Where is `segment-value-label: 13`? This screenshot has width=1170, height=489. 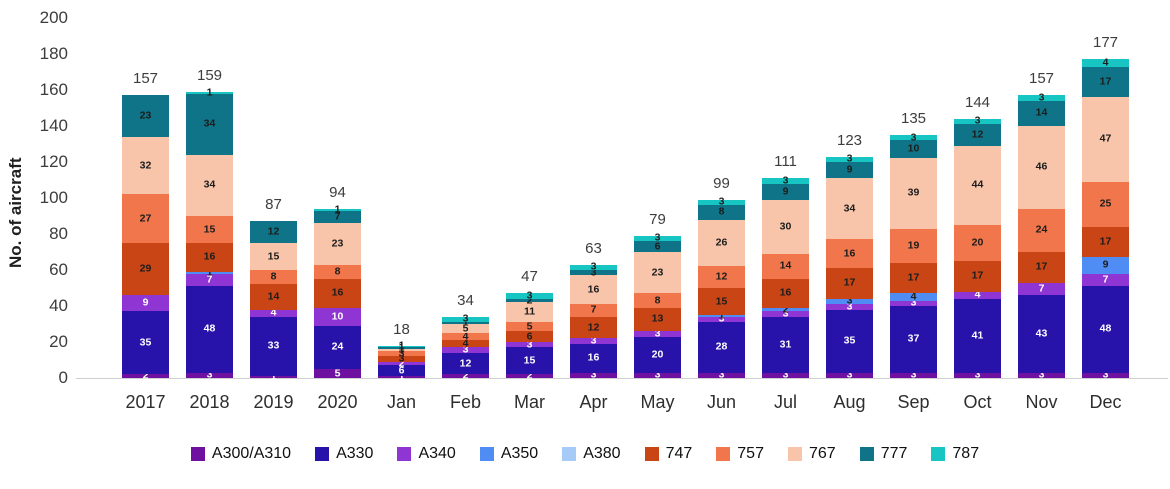 segment-value-label: 13 is located at coordinates (657, 318).